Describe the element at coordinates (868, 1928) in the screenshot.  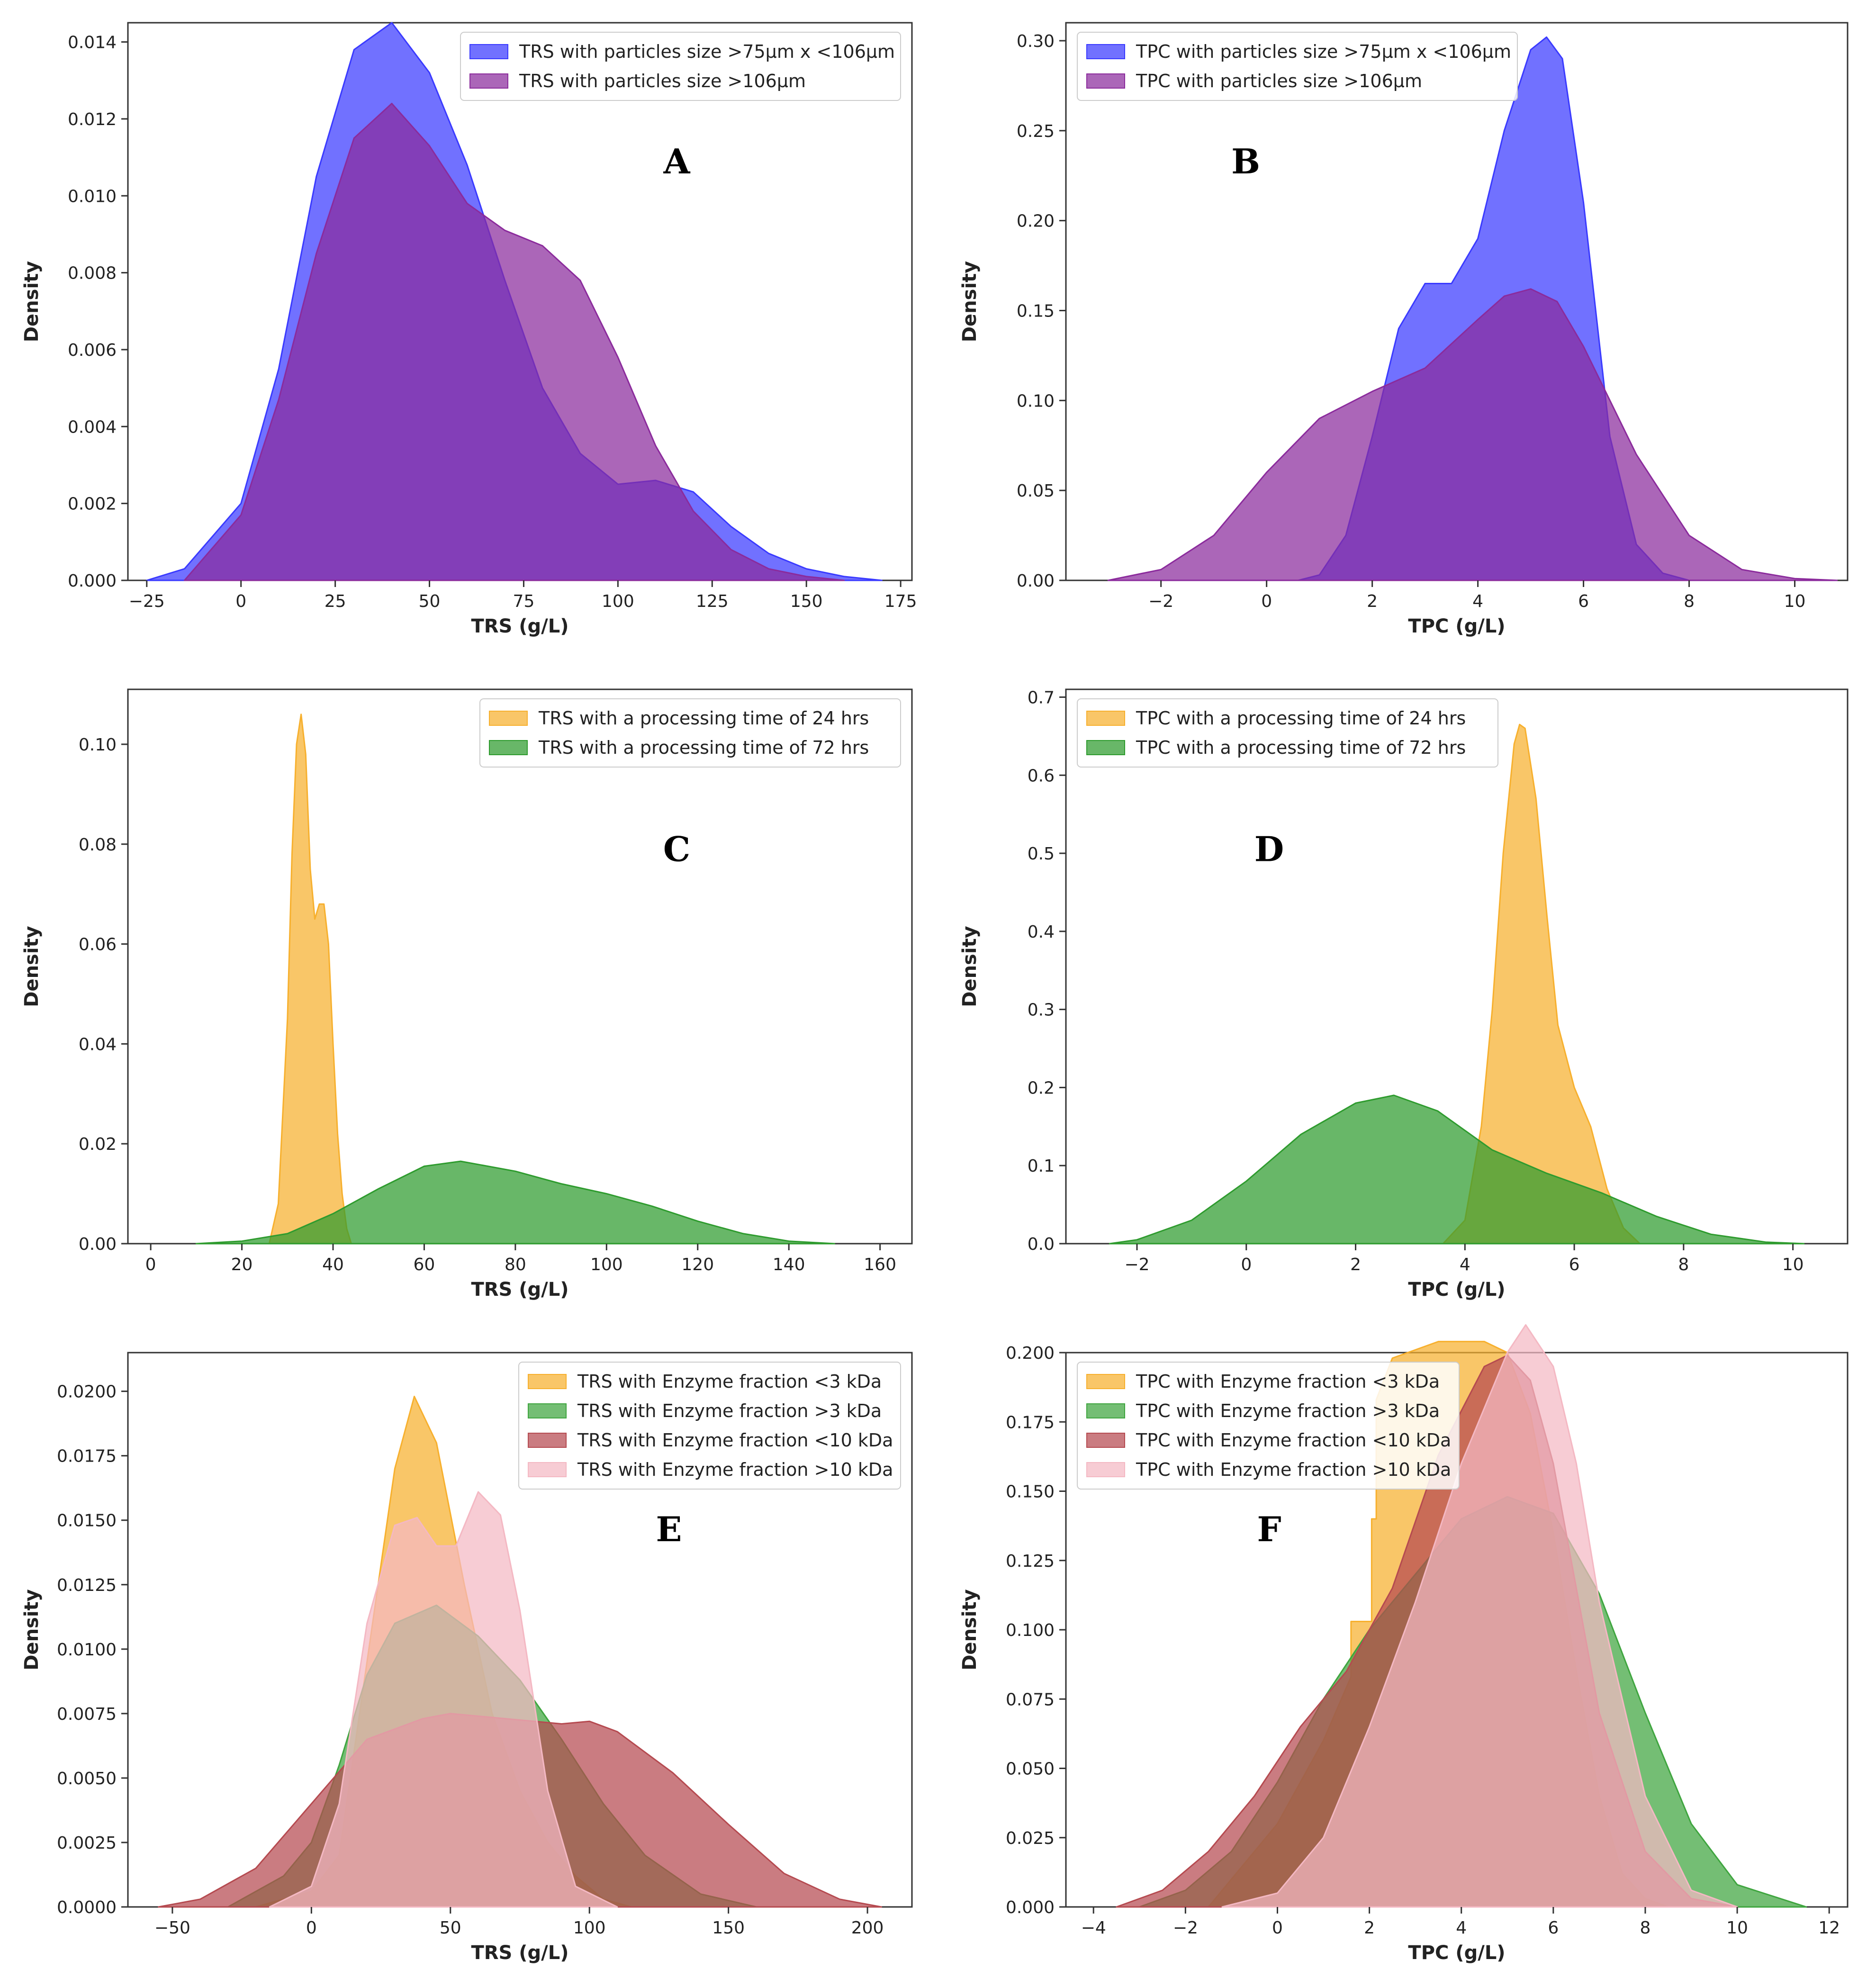
I see `x-tick-label: 200` at that location.